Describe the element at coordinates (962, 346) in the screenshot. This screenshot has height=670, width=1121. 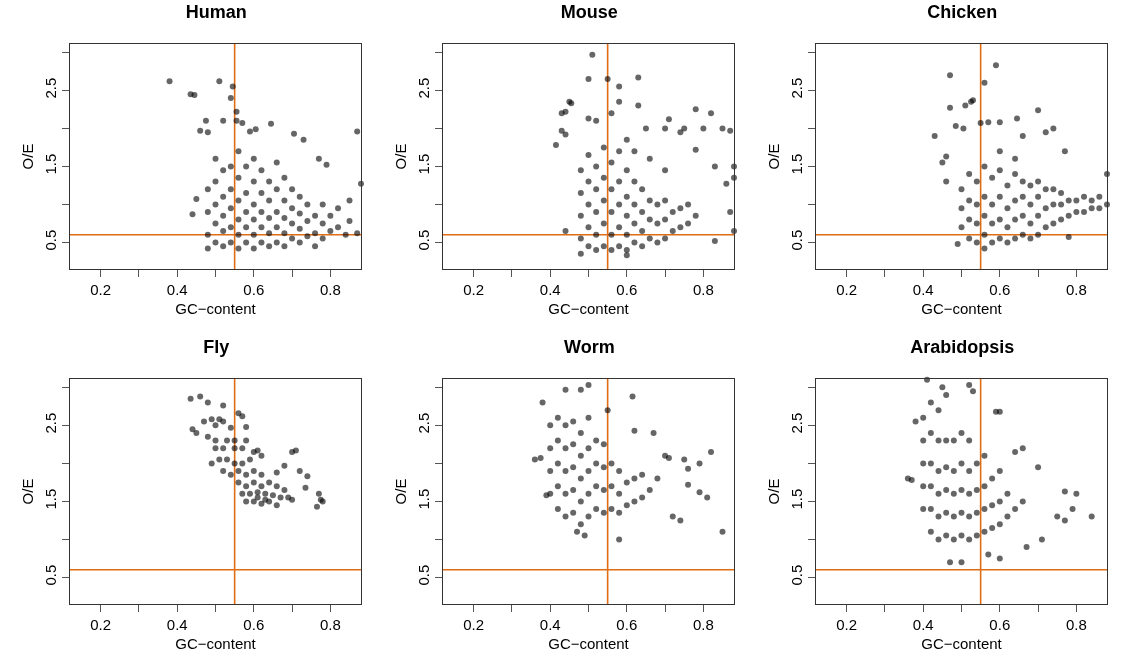
I see `chart-title: Arabidopsis` at that location.